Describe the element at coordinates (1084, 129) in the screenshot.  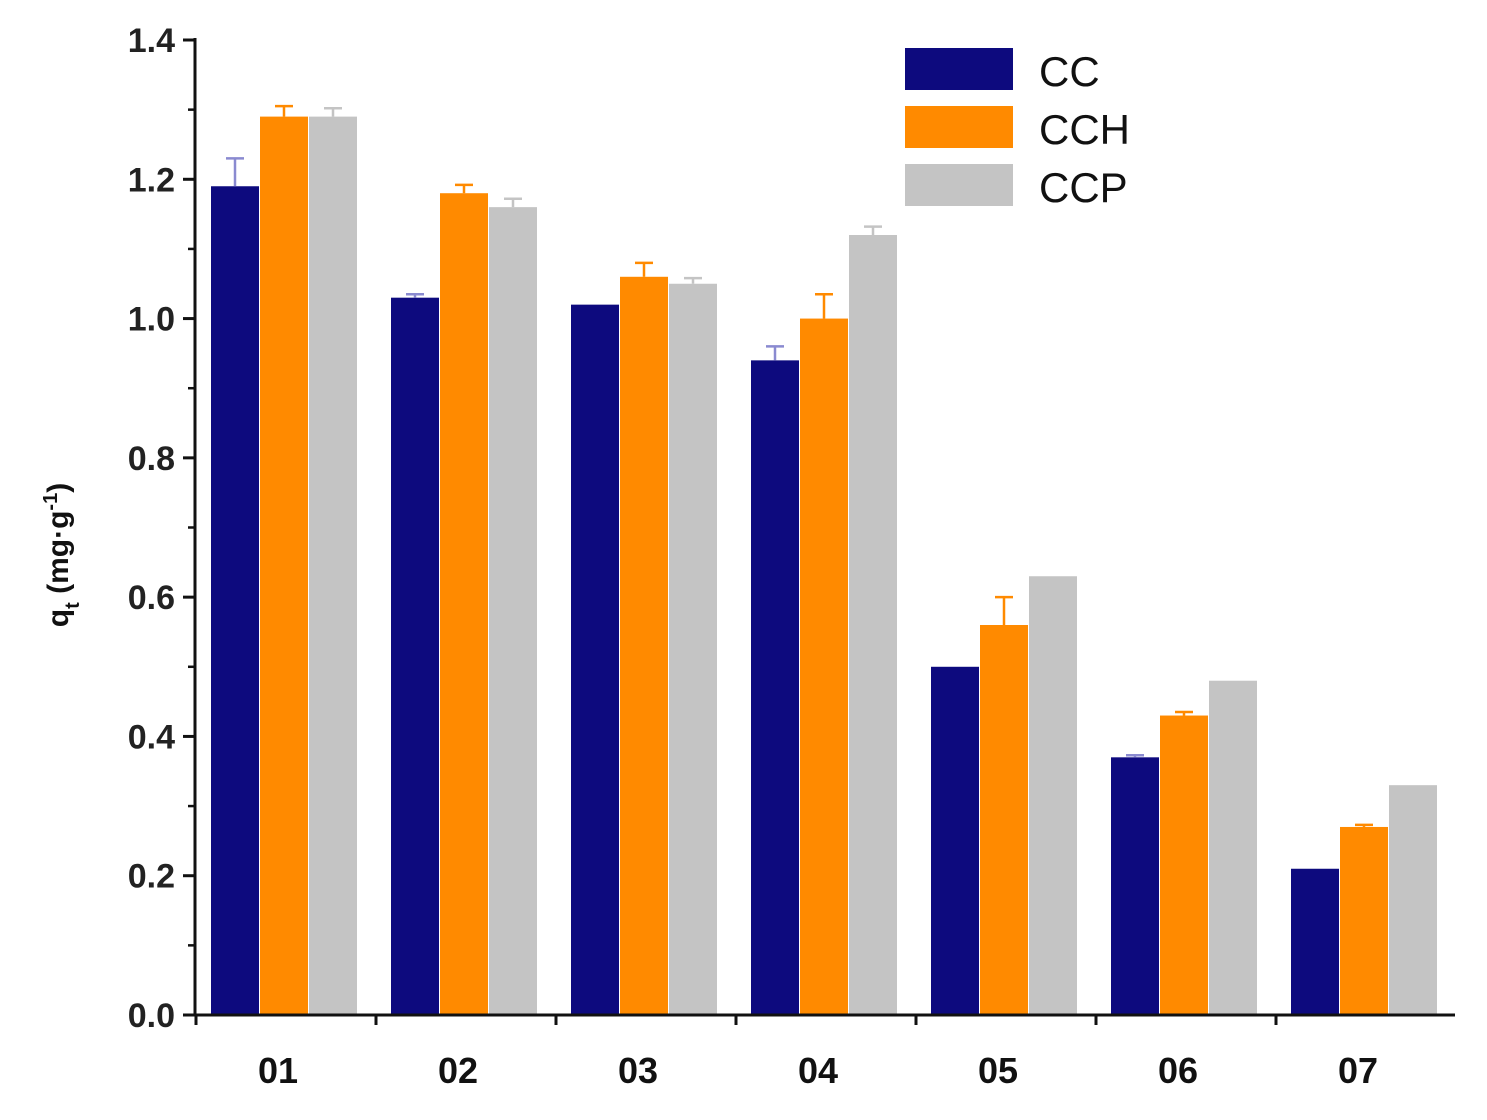
I see `legend-label-cch: CCH` at that location.